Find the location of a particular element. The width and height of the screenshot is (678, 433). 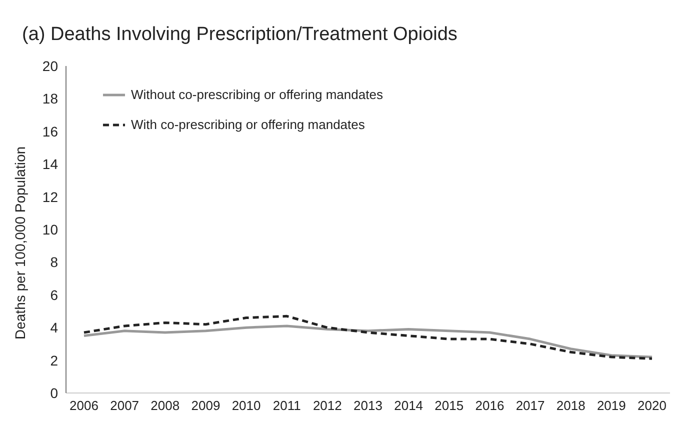

x-tick-label: 2017 is located at coordinates (530, 406).